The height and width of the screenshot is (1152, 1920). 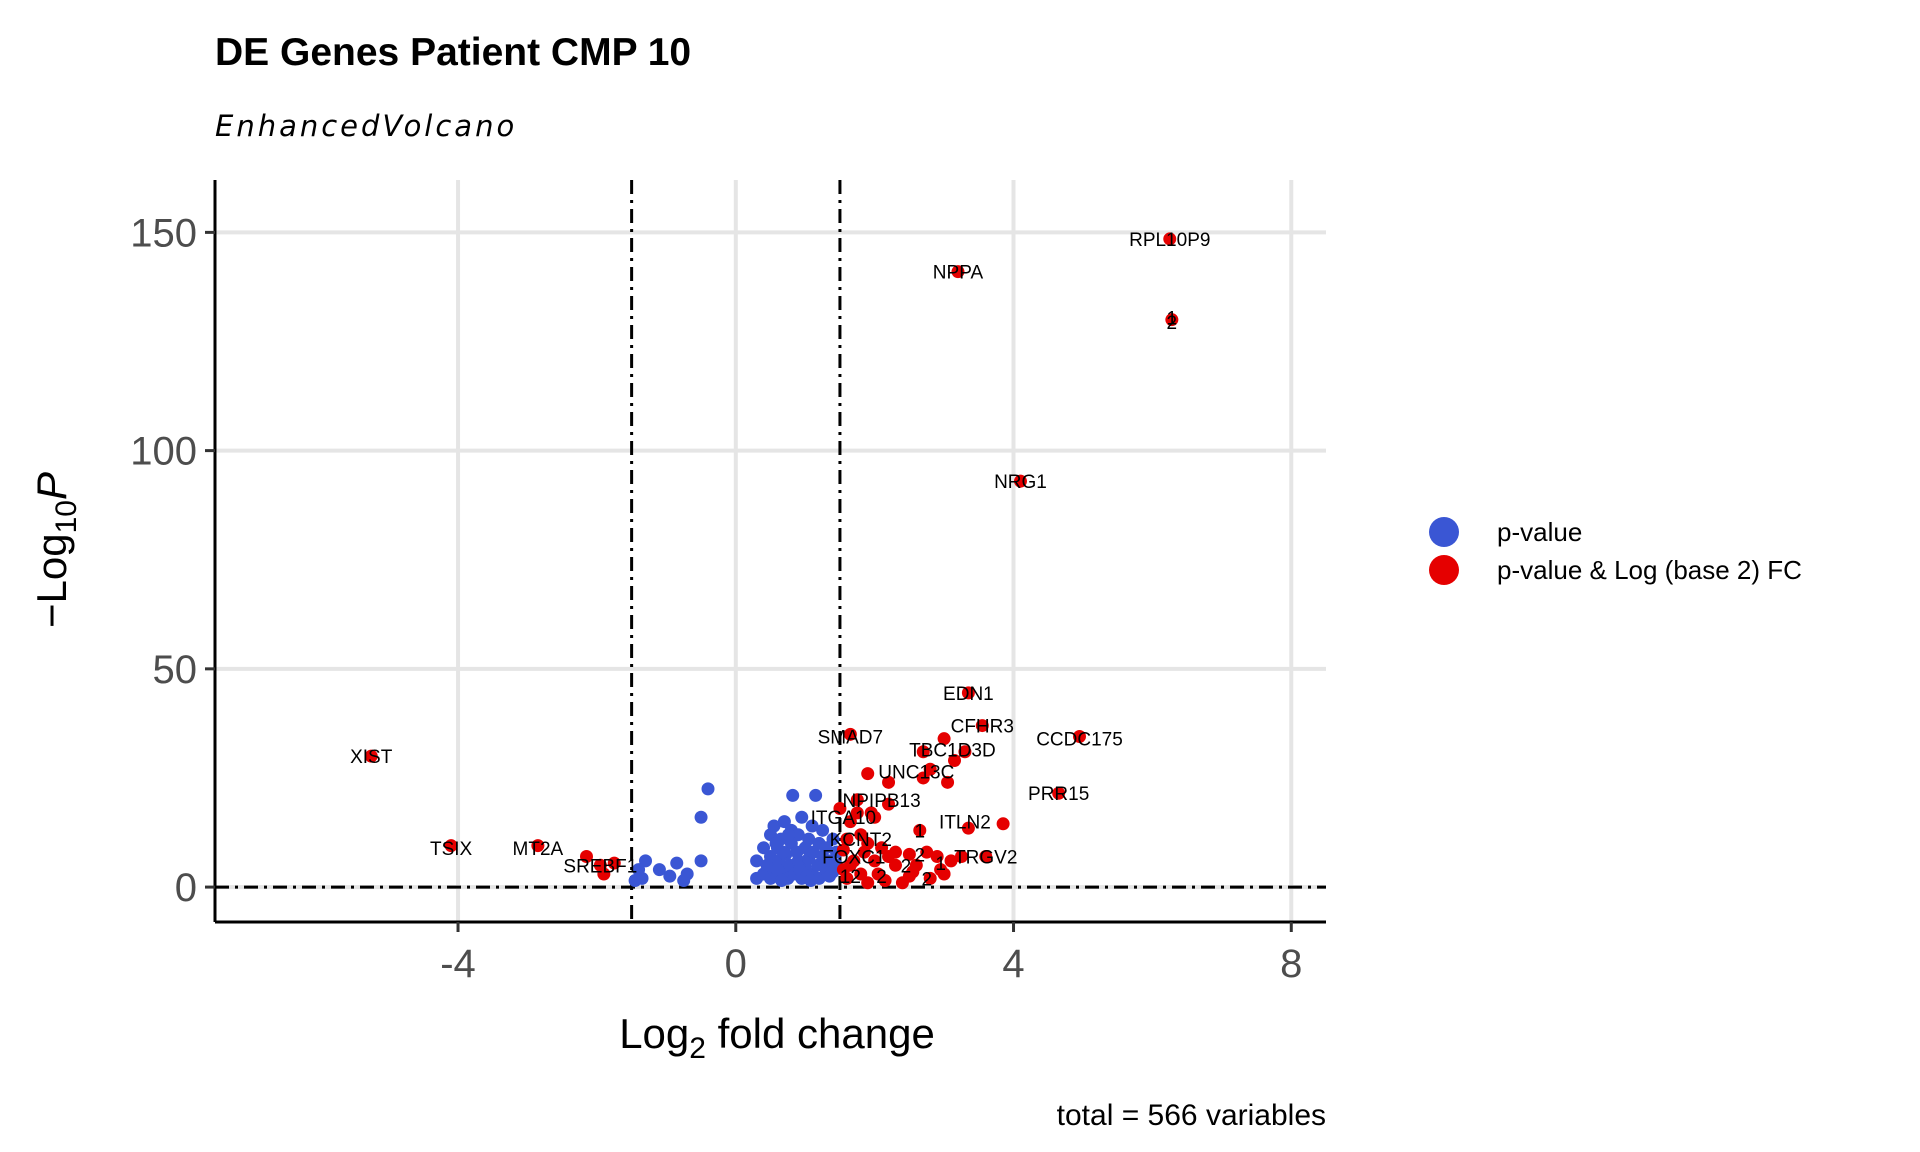 What do you see at coordinates (51, 486) in the screenshot?
I see `y-axis-title-italic: P` at bounding box center [51, 486].